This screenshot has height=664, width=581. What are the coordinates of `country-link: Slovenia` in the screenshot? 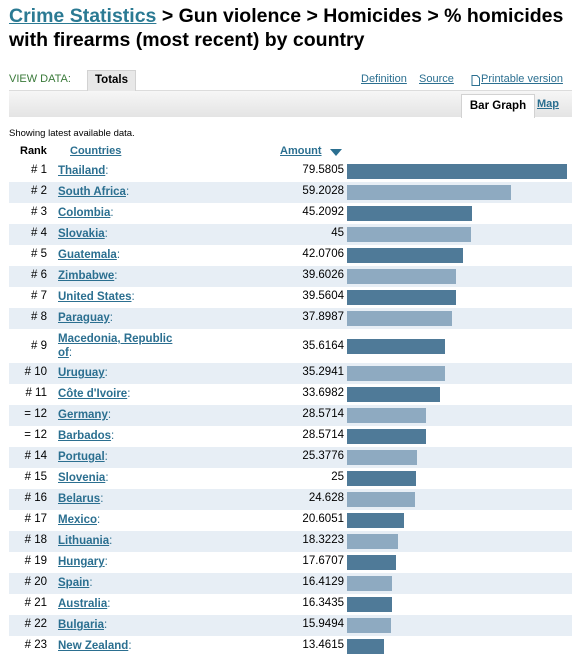 It's located at (82, 478).